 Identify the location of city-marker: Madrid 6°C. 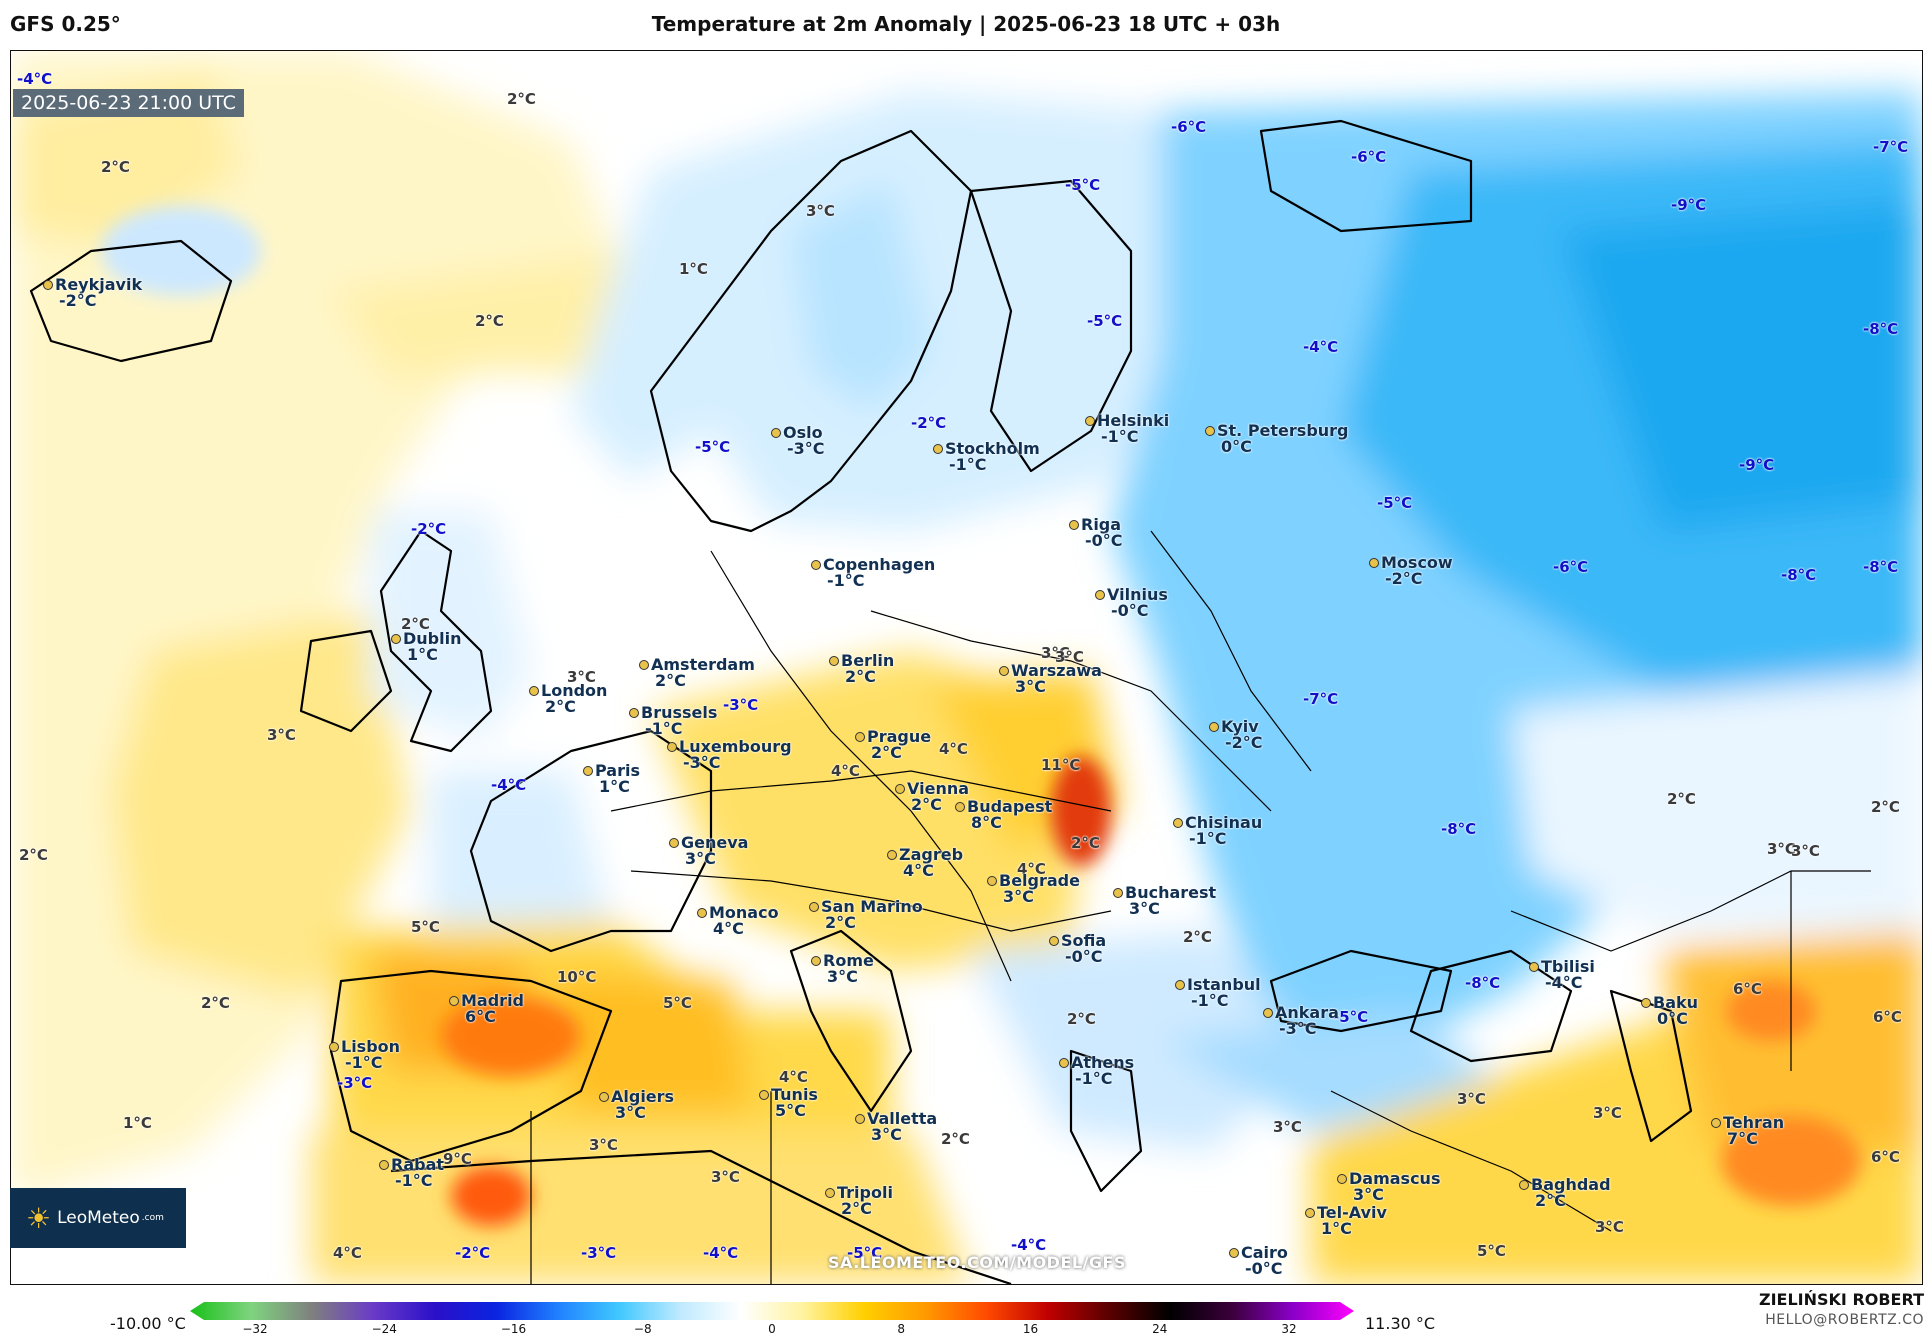
(486, 1009).